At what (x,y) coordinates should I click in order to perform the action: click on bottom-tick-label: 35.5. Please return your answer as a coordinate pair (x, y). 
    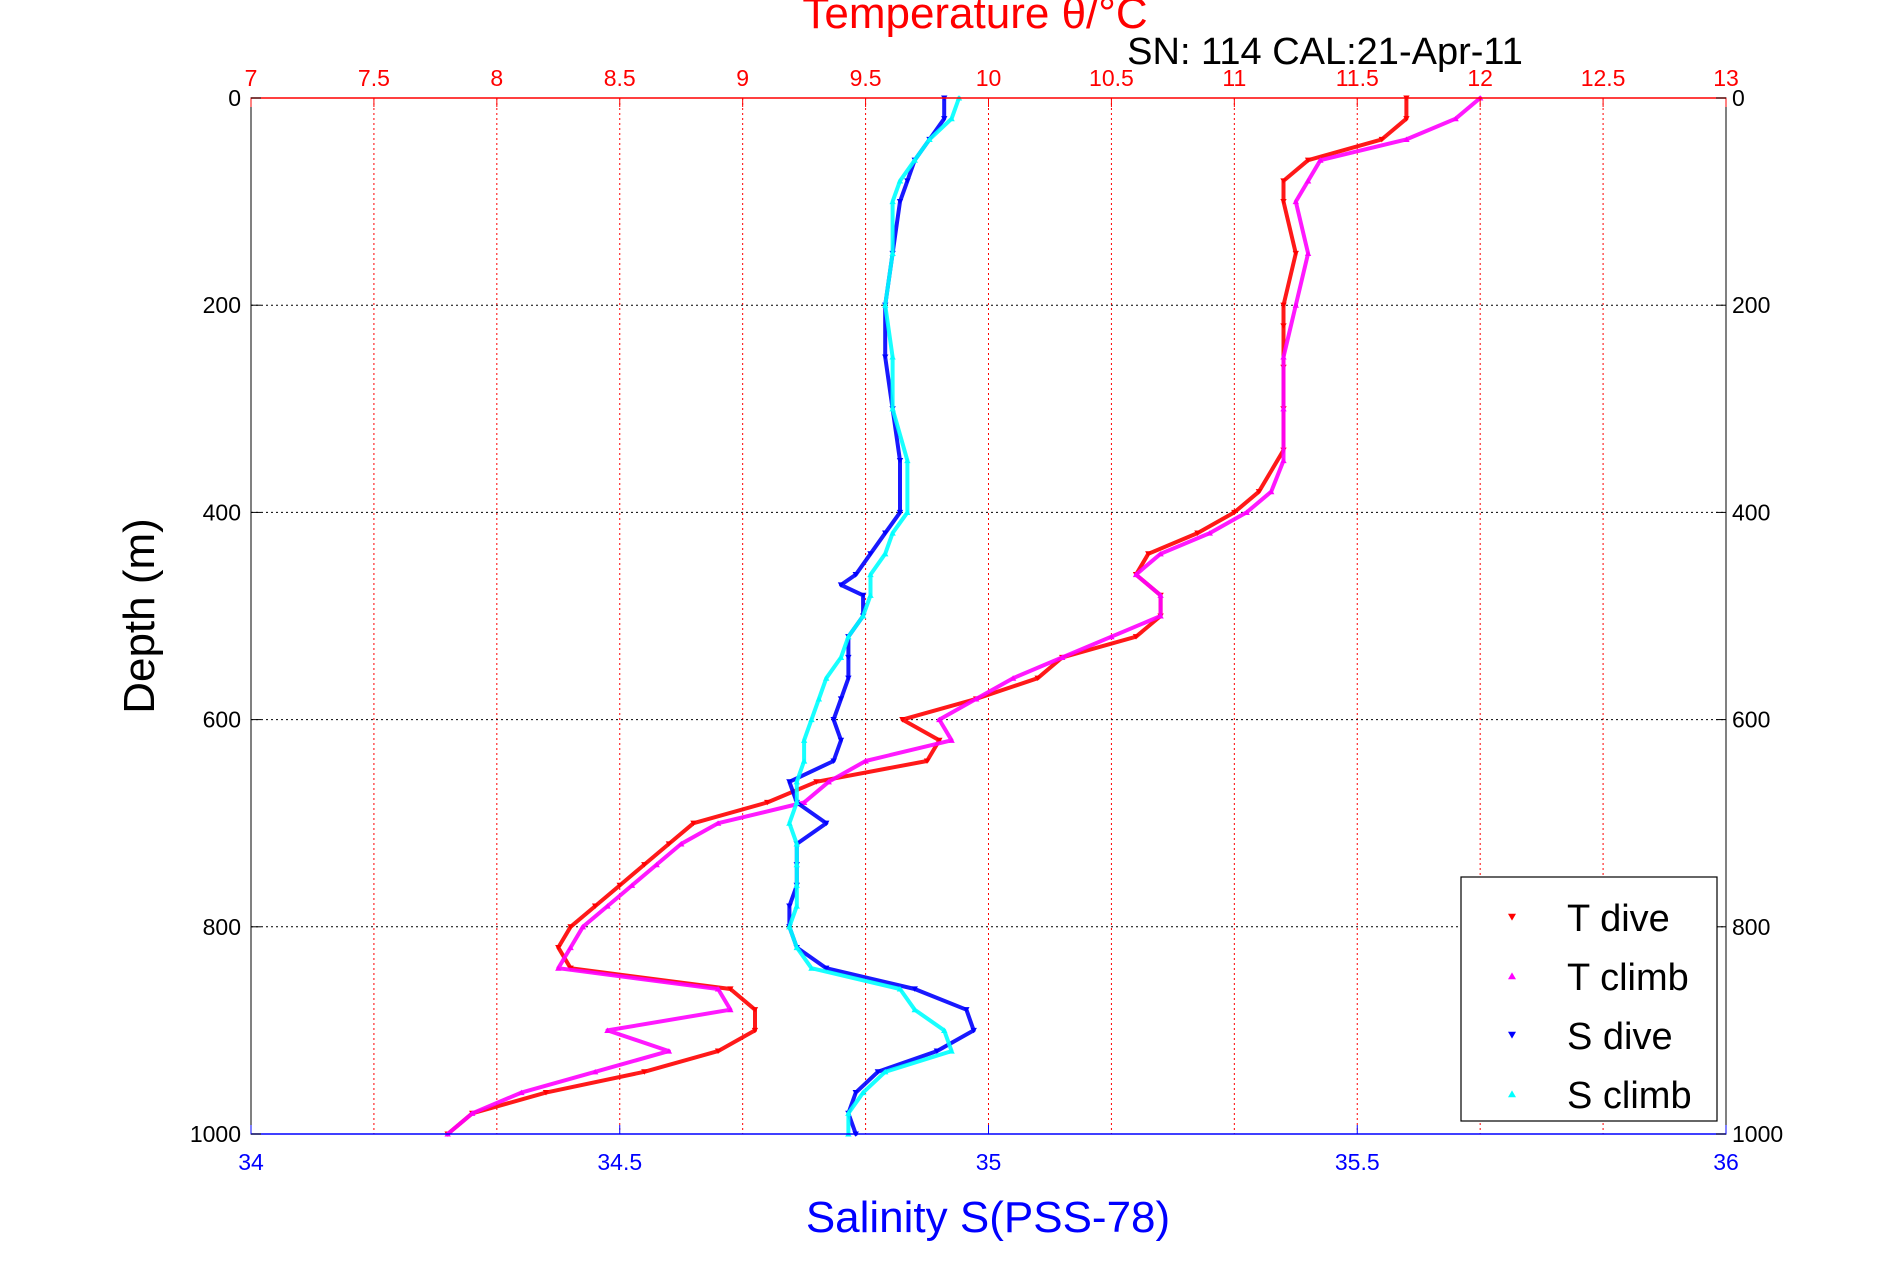
    Looking at the image, I should click on (1357, 1162).